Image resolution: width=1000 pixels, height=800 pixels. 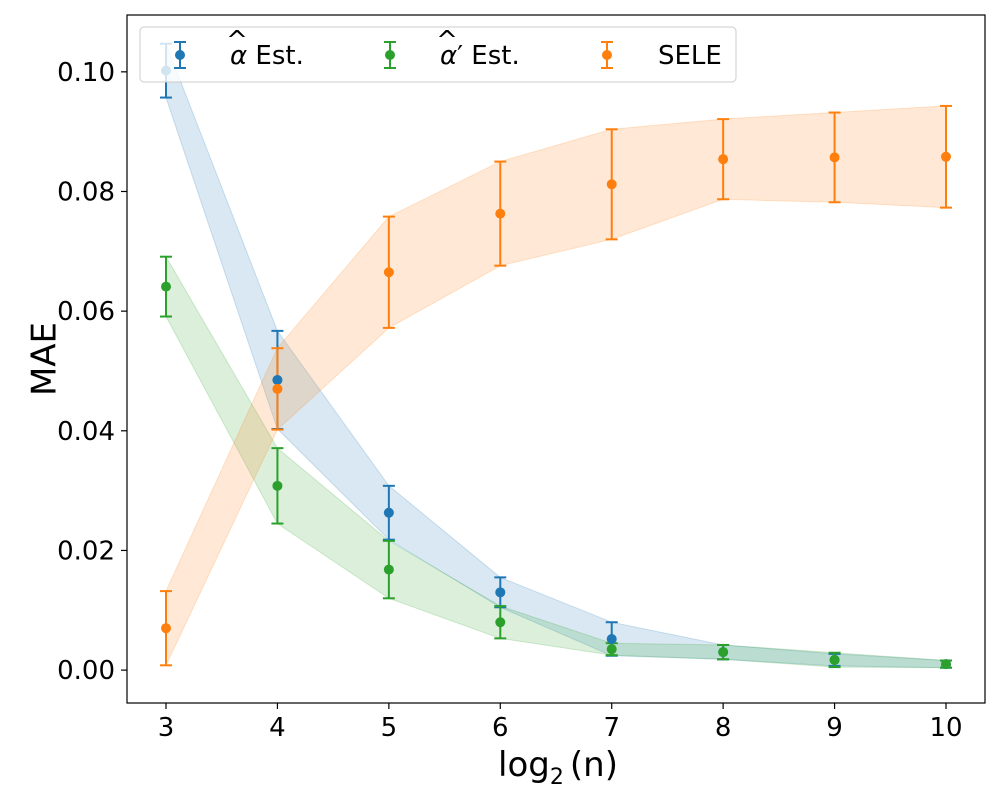 I want to click on x-axis-label: log2 (n), so click(x=558, y=767).